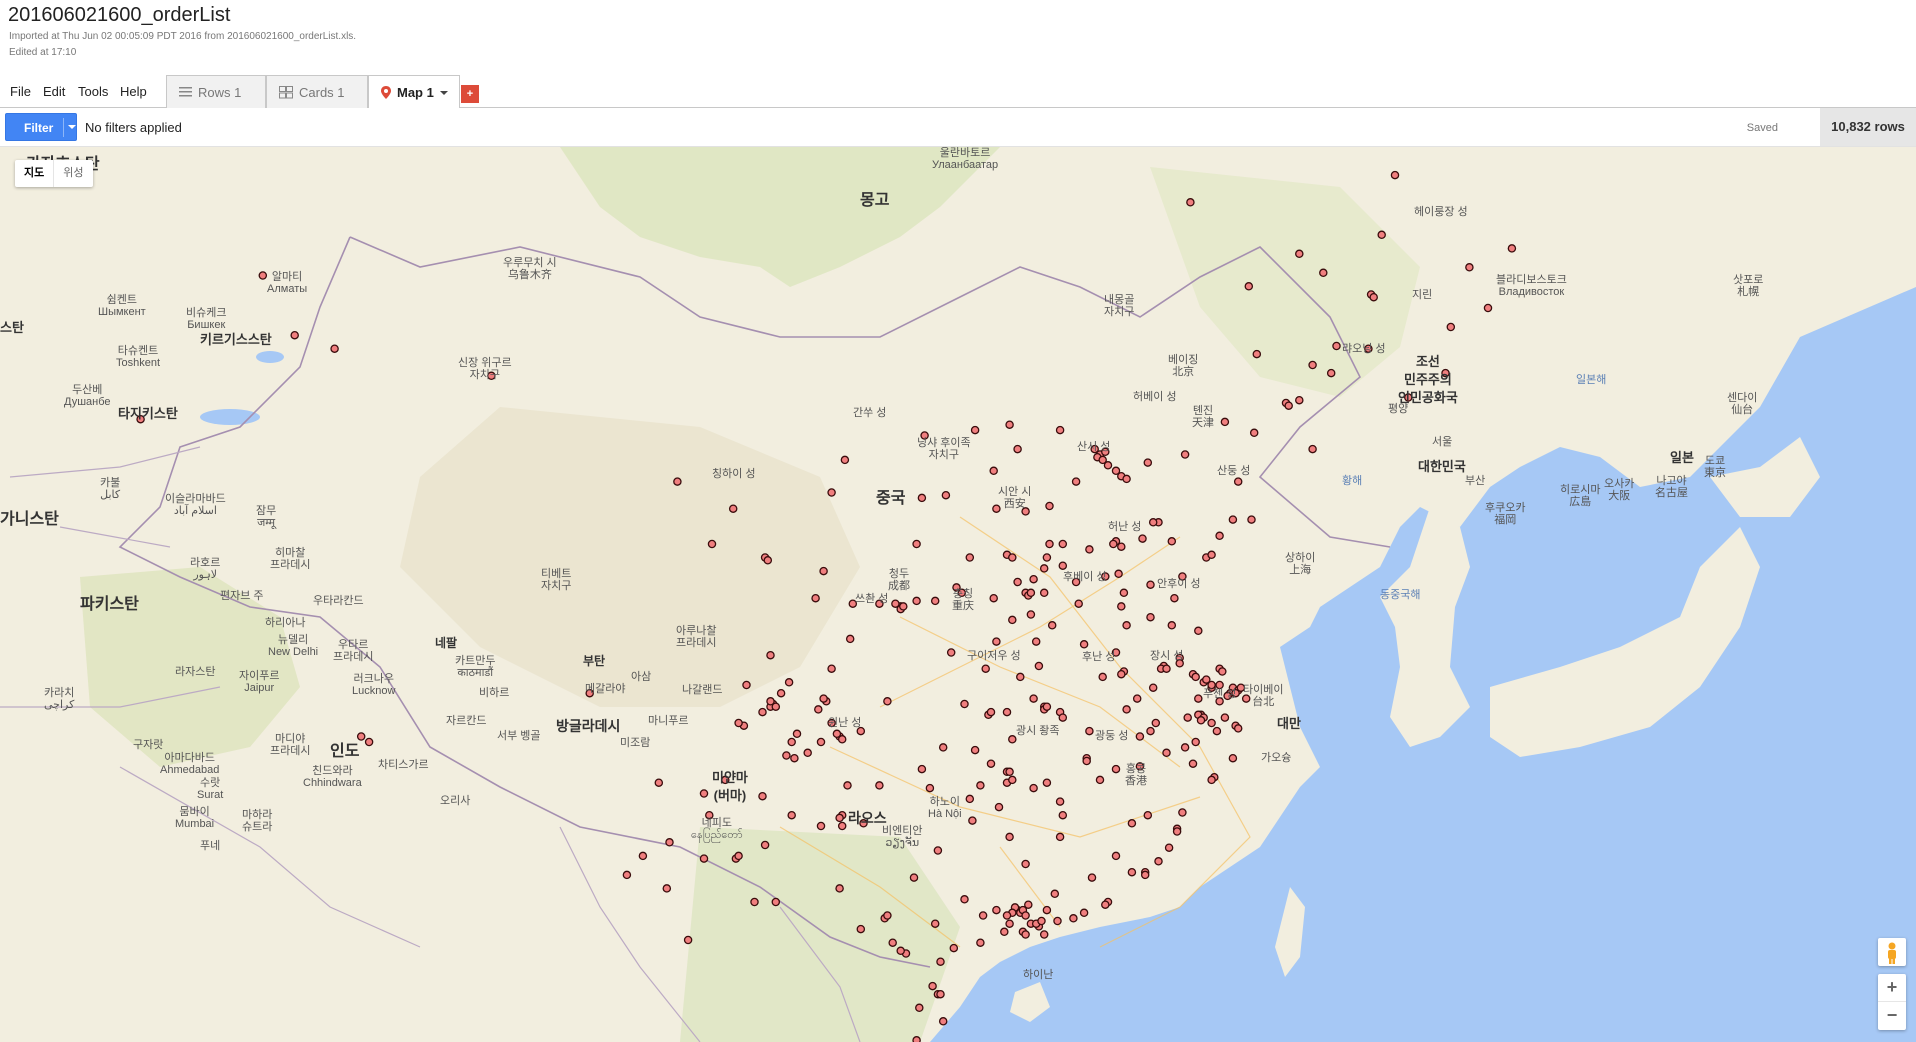  I want to click on menu-edit: Edit, so click(54, 91).